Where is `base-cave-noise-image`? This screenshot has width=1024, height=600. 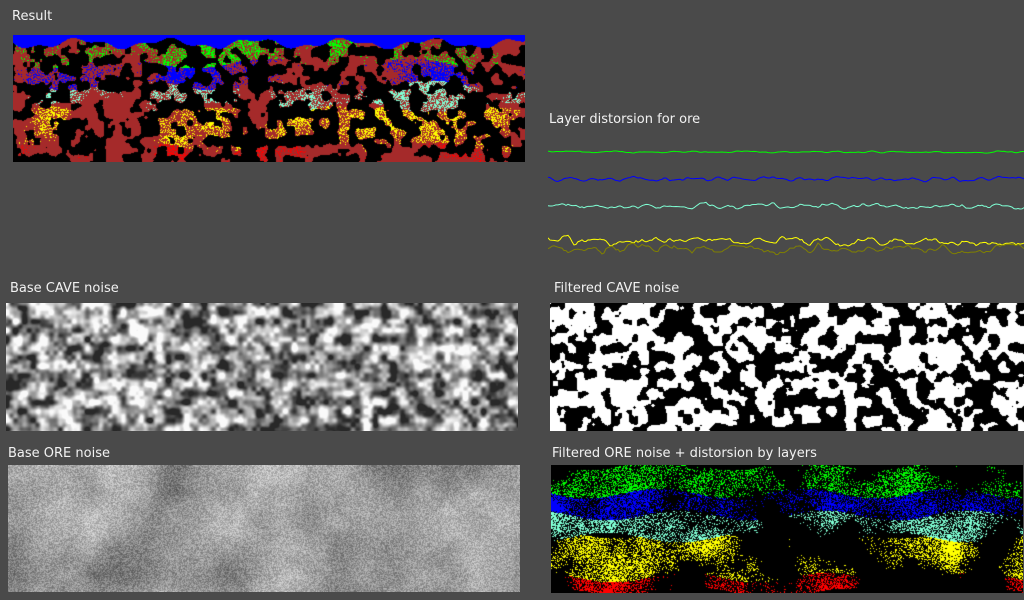
base-cave-noise-image is located at coordinates (262, 367).